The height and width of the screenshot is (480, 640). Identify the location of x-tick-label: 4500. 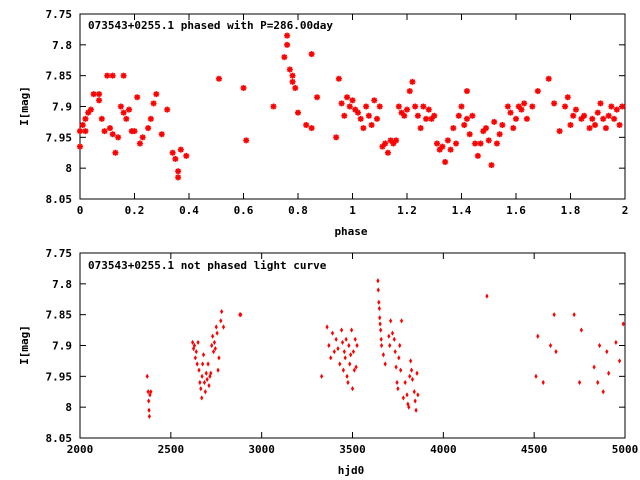
(534, 449).